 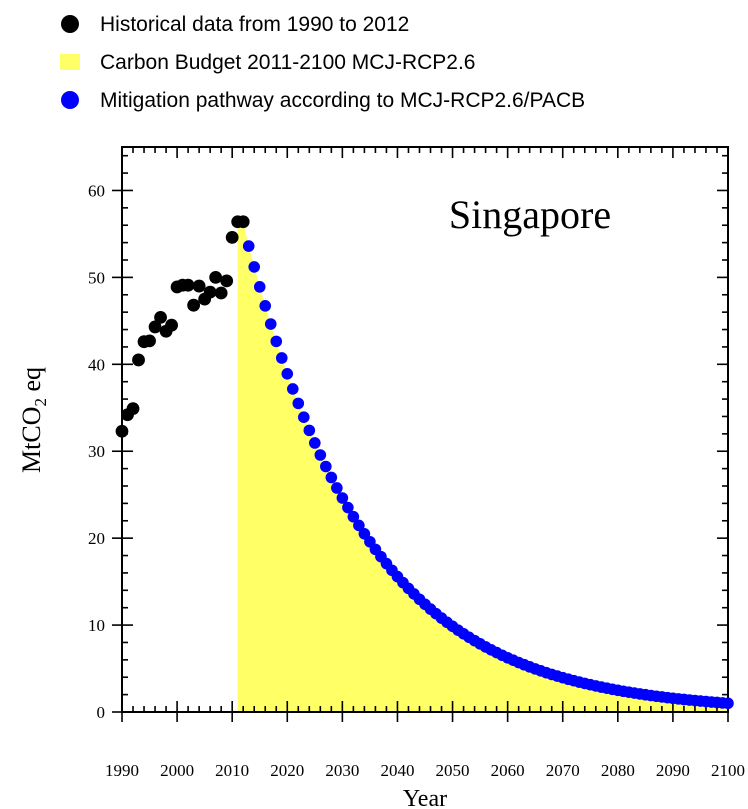 What do you see at coordinates (232, 770) in the screenshot?
I see `x-tick-label: 2010` at bounding box center [232, 770].